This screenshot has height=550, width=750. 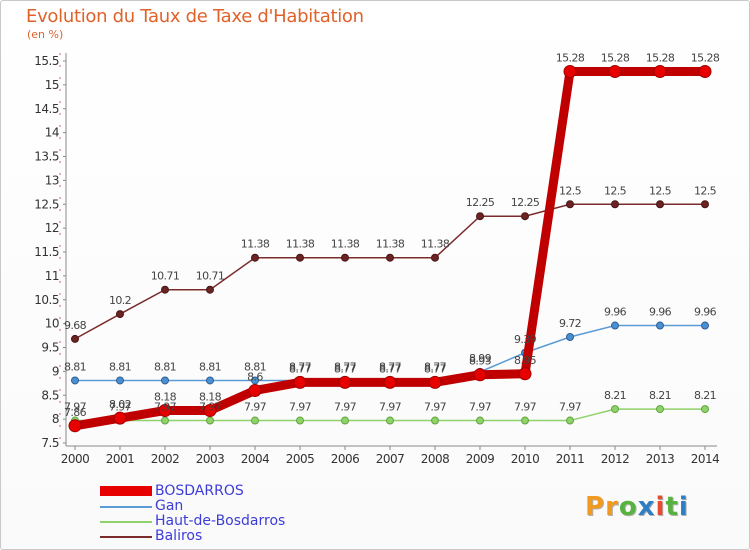 I want to click on data-label-haut-de-bosdarros-2005: 7.97, so click(x=300, y=407).